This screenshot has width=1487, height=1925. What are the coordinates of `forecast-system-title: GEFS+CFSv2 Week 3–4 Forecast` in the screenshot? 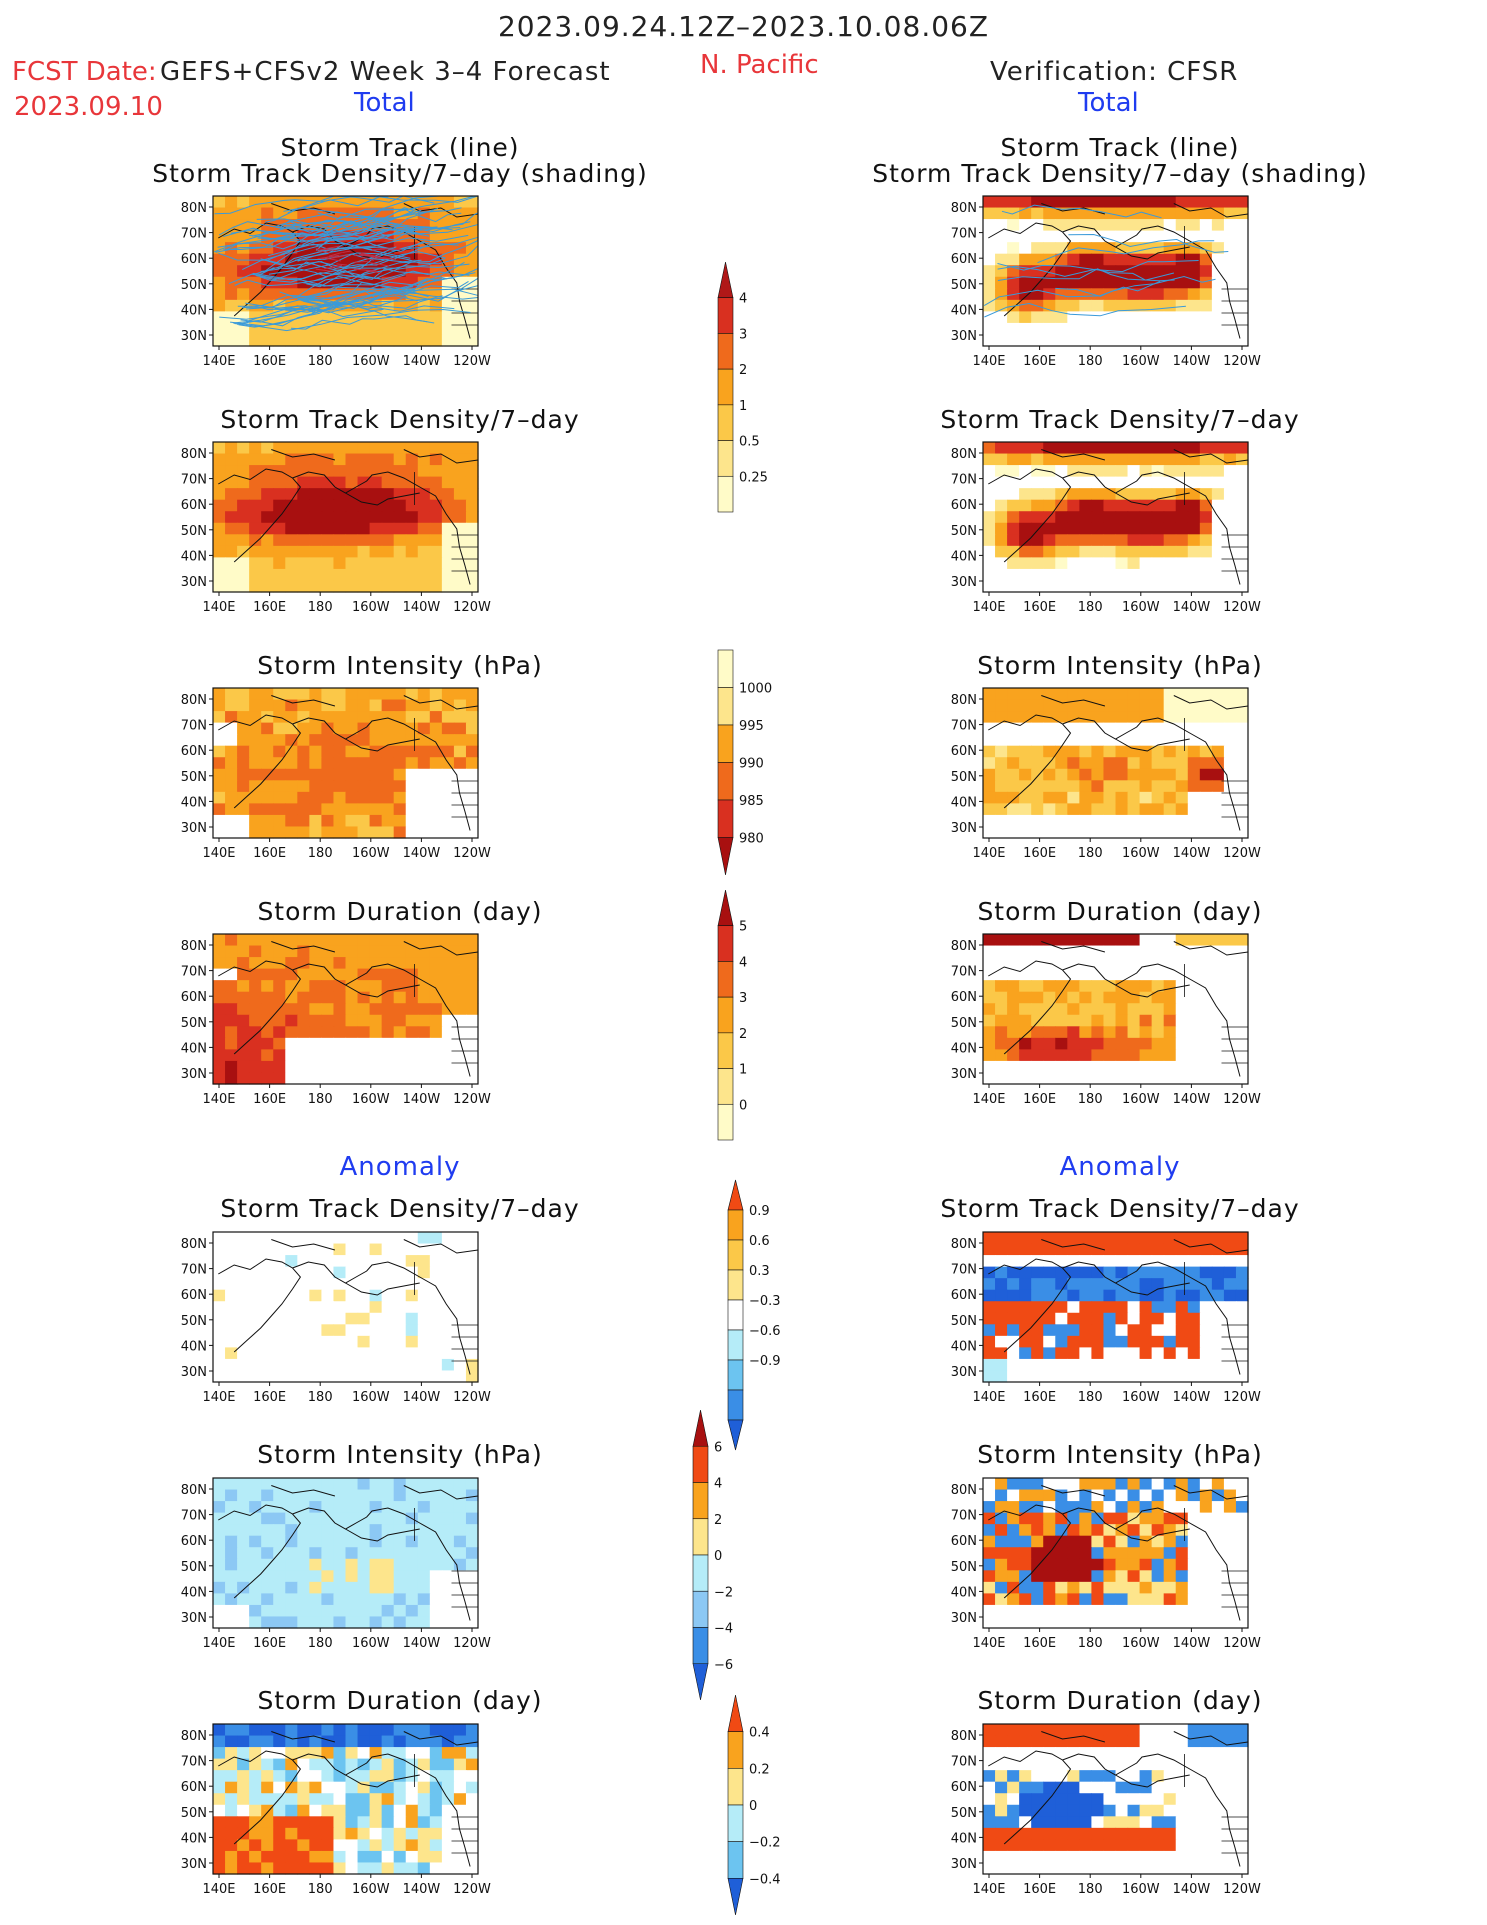 It's located at (385, 72).